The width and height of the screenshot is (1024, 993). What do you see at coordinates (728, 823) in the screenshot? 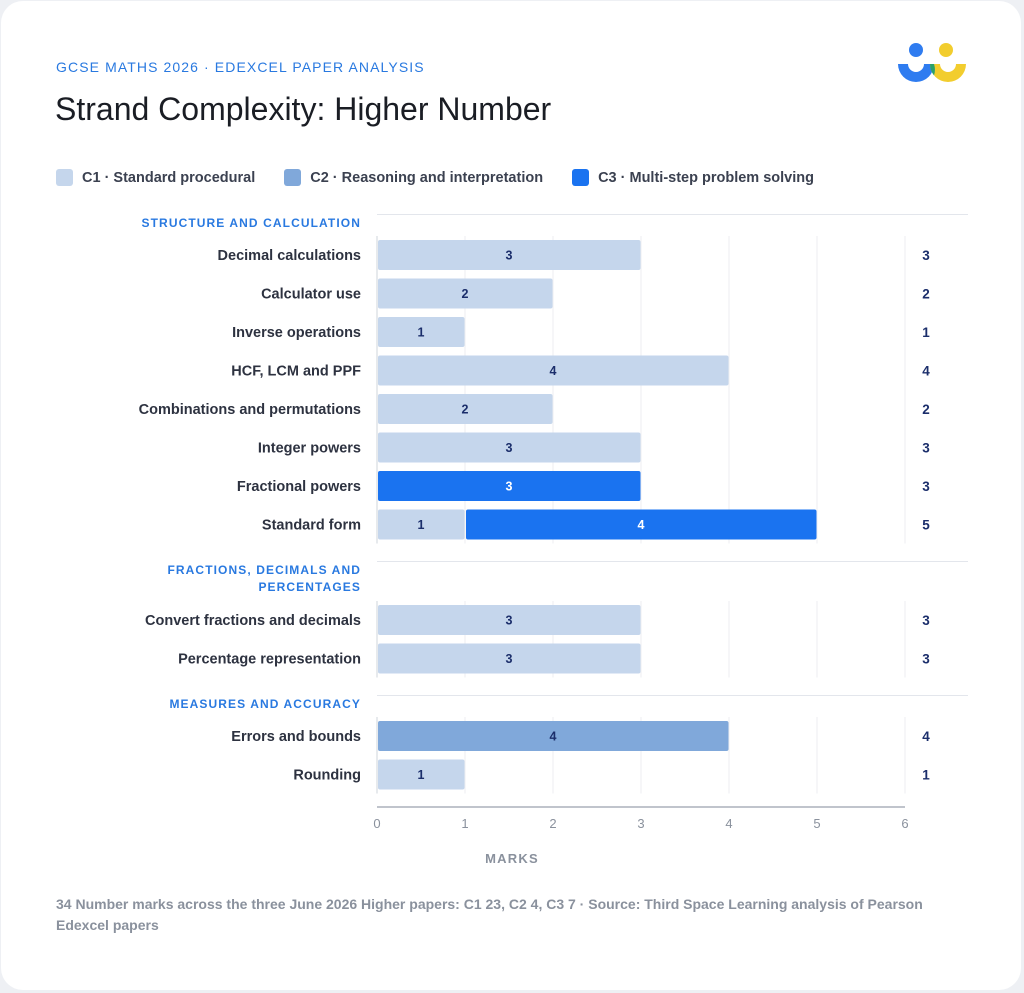
I see `x-tick-label: 4` at bounding box center [728, 823].